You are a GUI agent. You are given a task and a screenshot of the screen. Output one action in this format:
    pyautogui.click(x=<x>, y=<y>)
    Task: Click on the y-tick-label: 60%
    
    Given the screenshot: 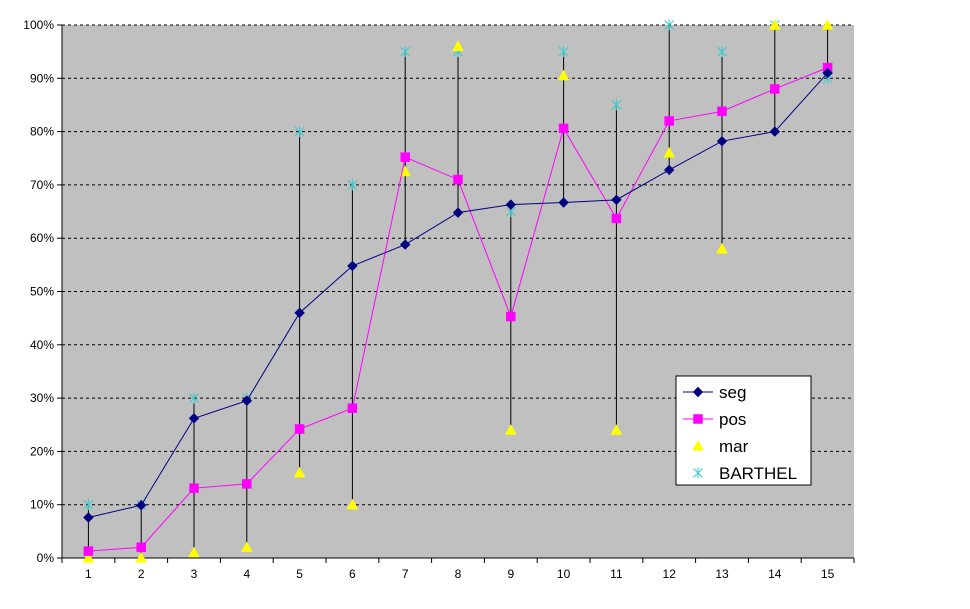 What is the action you would take?
    pyautogui.click(x=42, y=238)
    